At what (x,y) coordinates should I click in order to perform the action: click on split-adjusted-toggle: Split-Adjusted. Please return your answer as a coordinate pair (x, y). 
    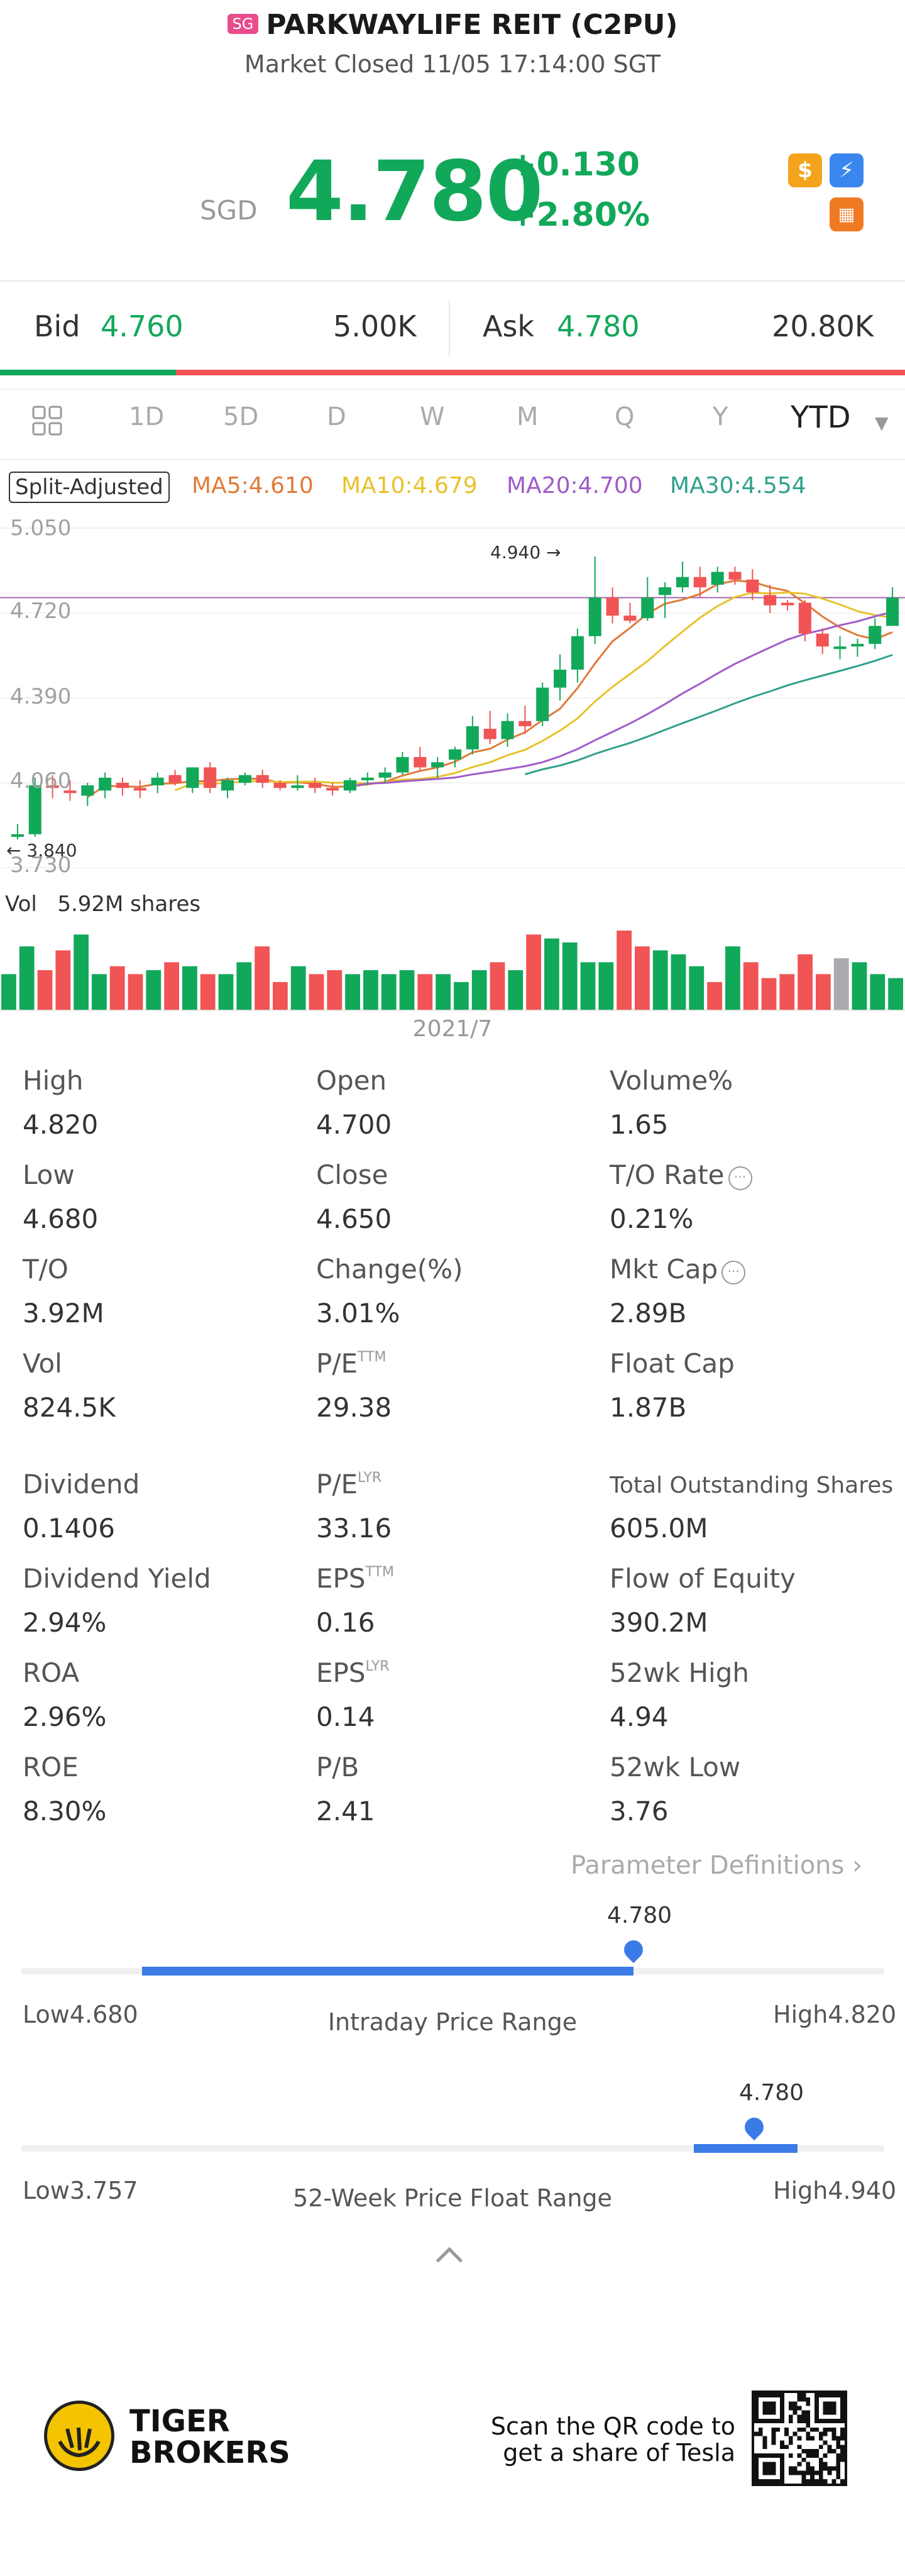
    Looking at the image, I should click on (89, 487).